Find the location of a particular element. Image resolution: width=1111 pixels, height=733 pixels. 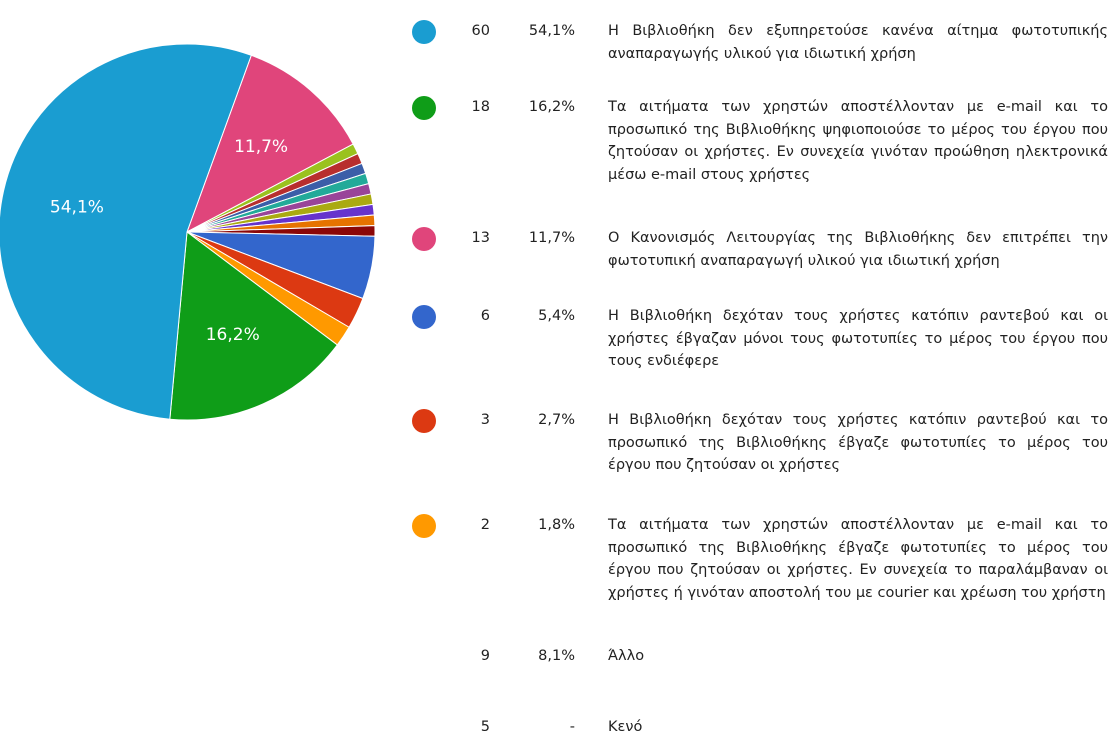

slice-label: 11,7% is located at coordinates (261, 147).